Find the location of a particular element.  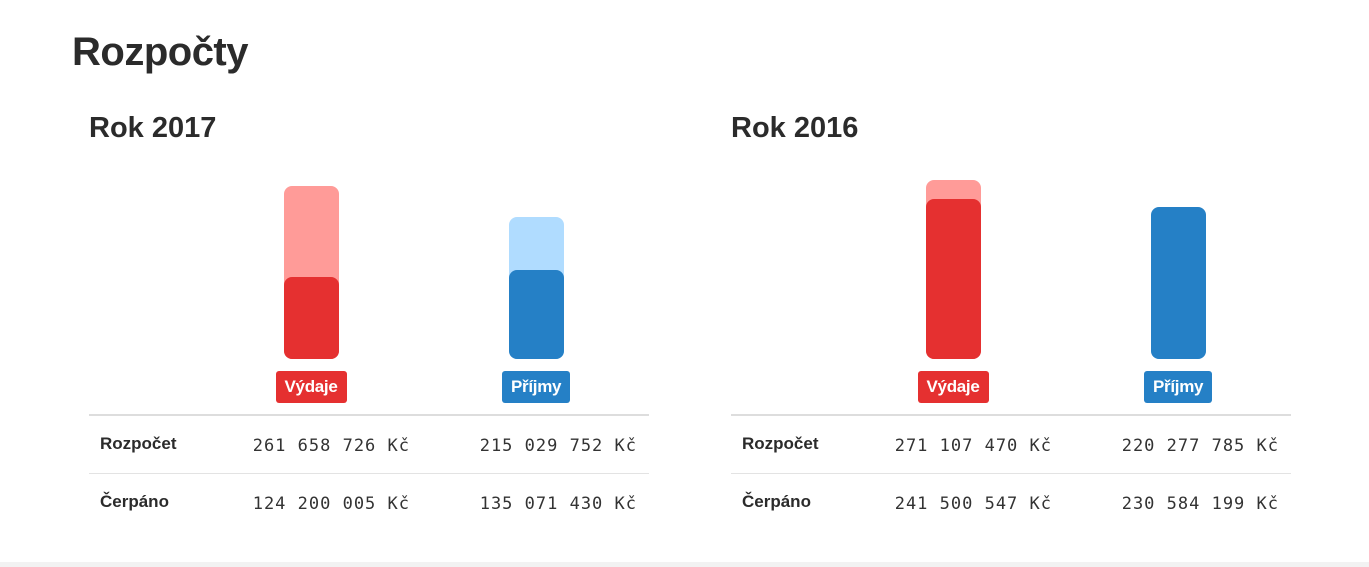

table-row-budget: Rozpočet 271 107 470 Kč 220 277 785 Kč is located at coordinates (1011, 445).